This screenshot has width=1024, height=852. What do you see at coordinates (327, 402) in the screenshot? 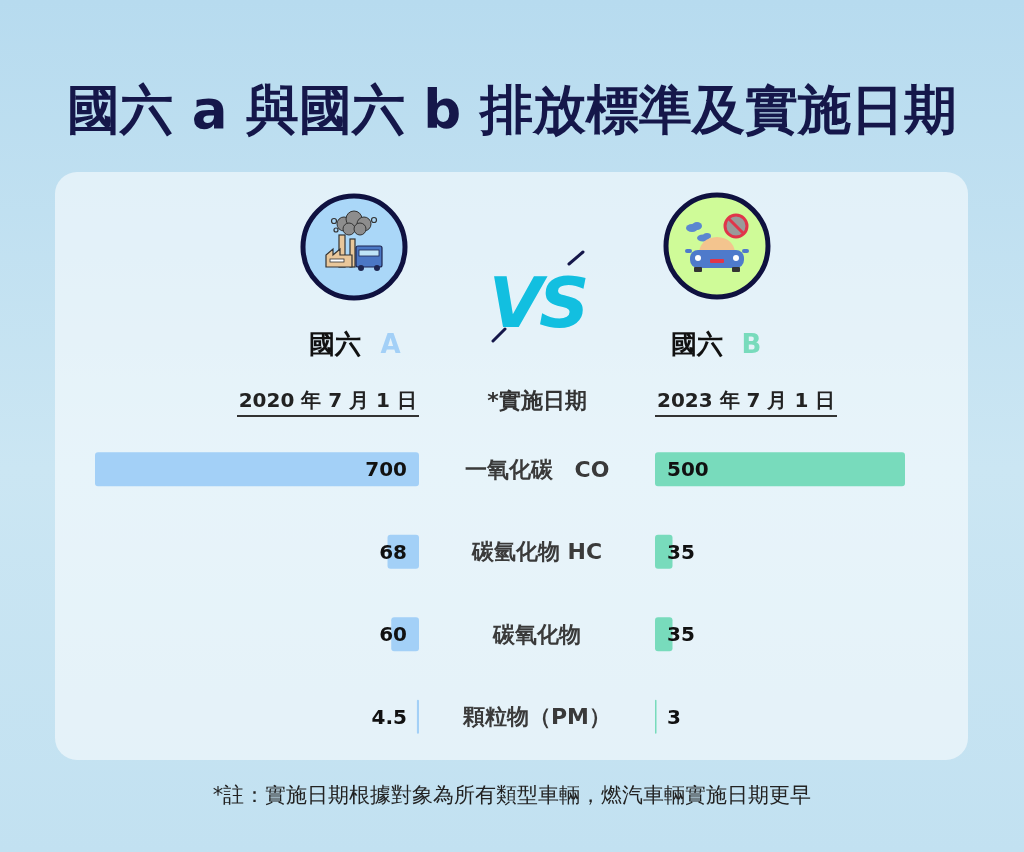
I see `text: 2020 年 7 月 1 日` at bounding box center [327, 402].